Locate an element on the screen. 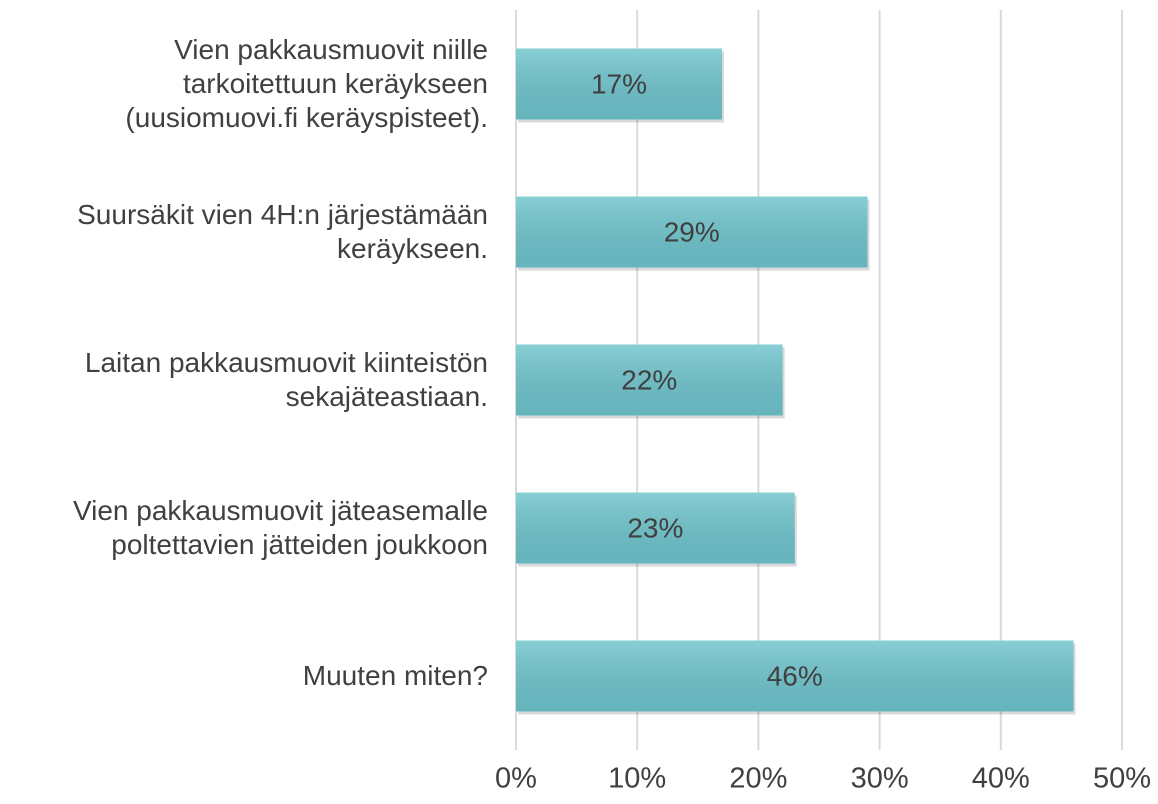 The height and width of the screenshot is (804, 1158). data-label: 22% is located at coordinates (649, 379).